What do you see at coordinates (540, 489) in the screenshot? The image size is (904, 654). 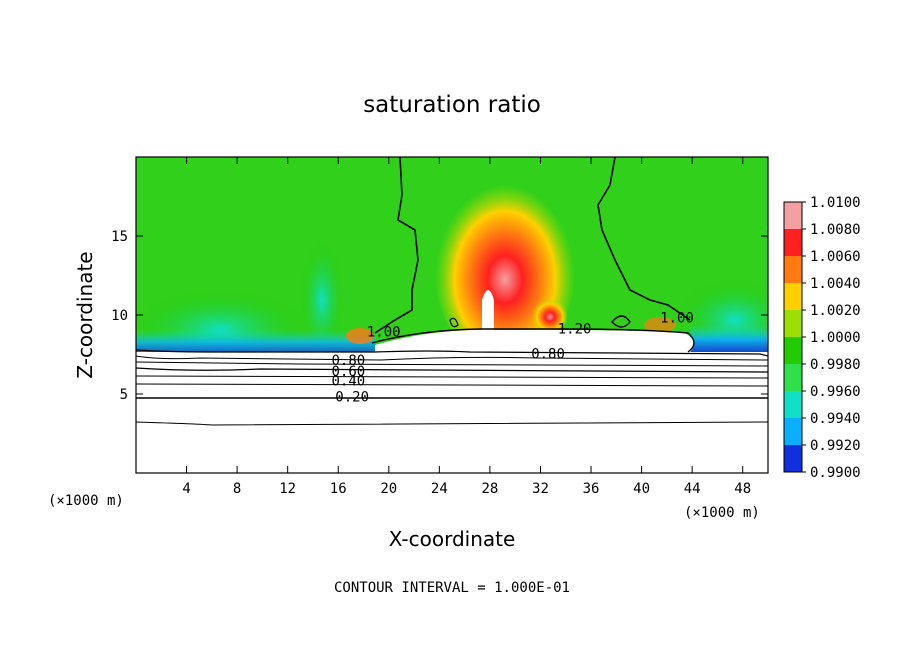 I see `x-tick-label: 32` at bounding box center [540, 489].